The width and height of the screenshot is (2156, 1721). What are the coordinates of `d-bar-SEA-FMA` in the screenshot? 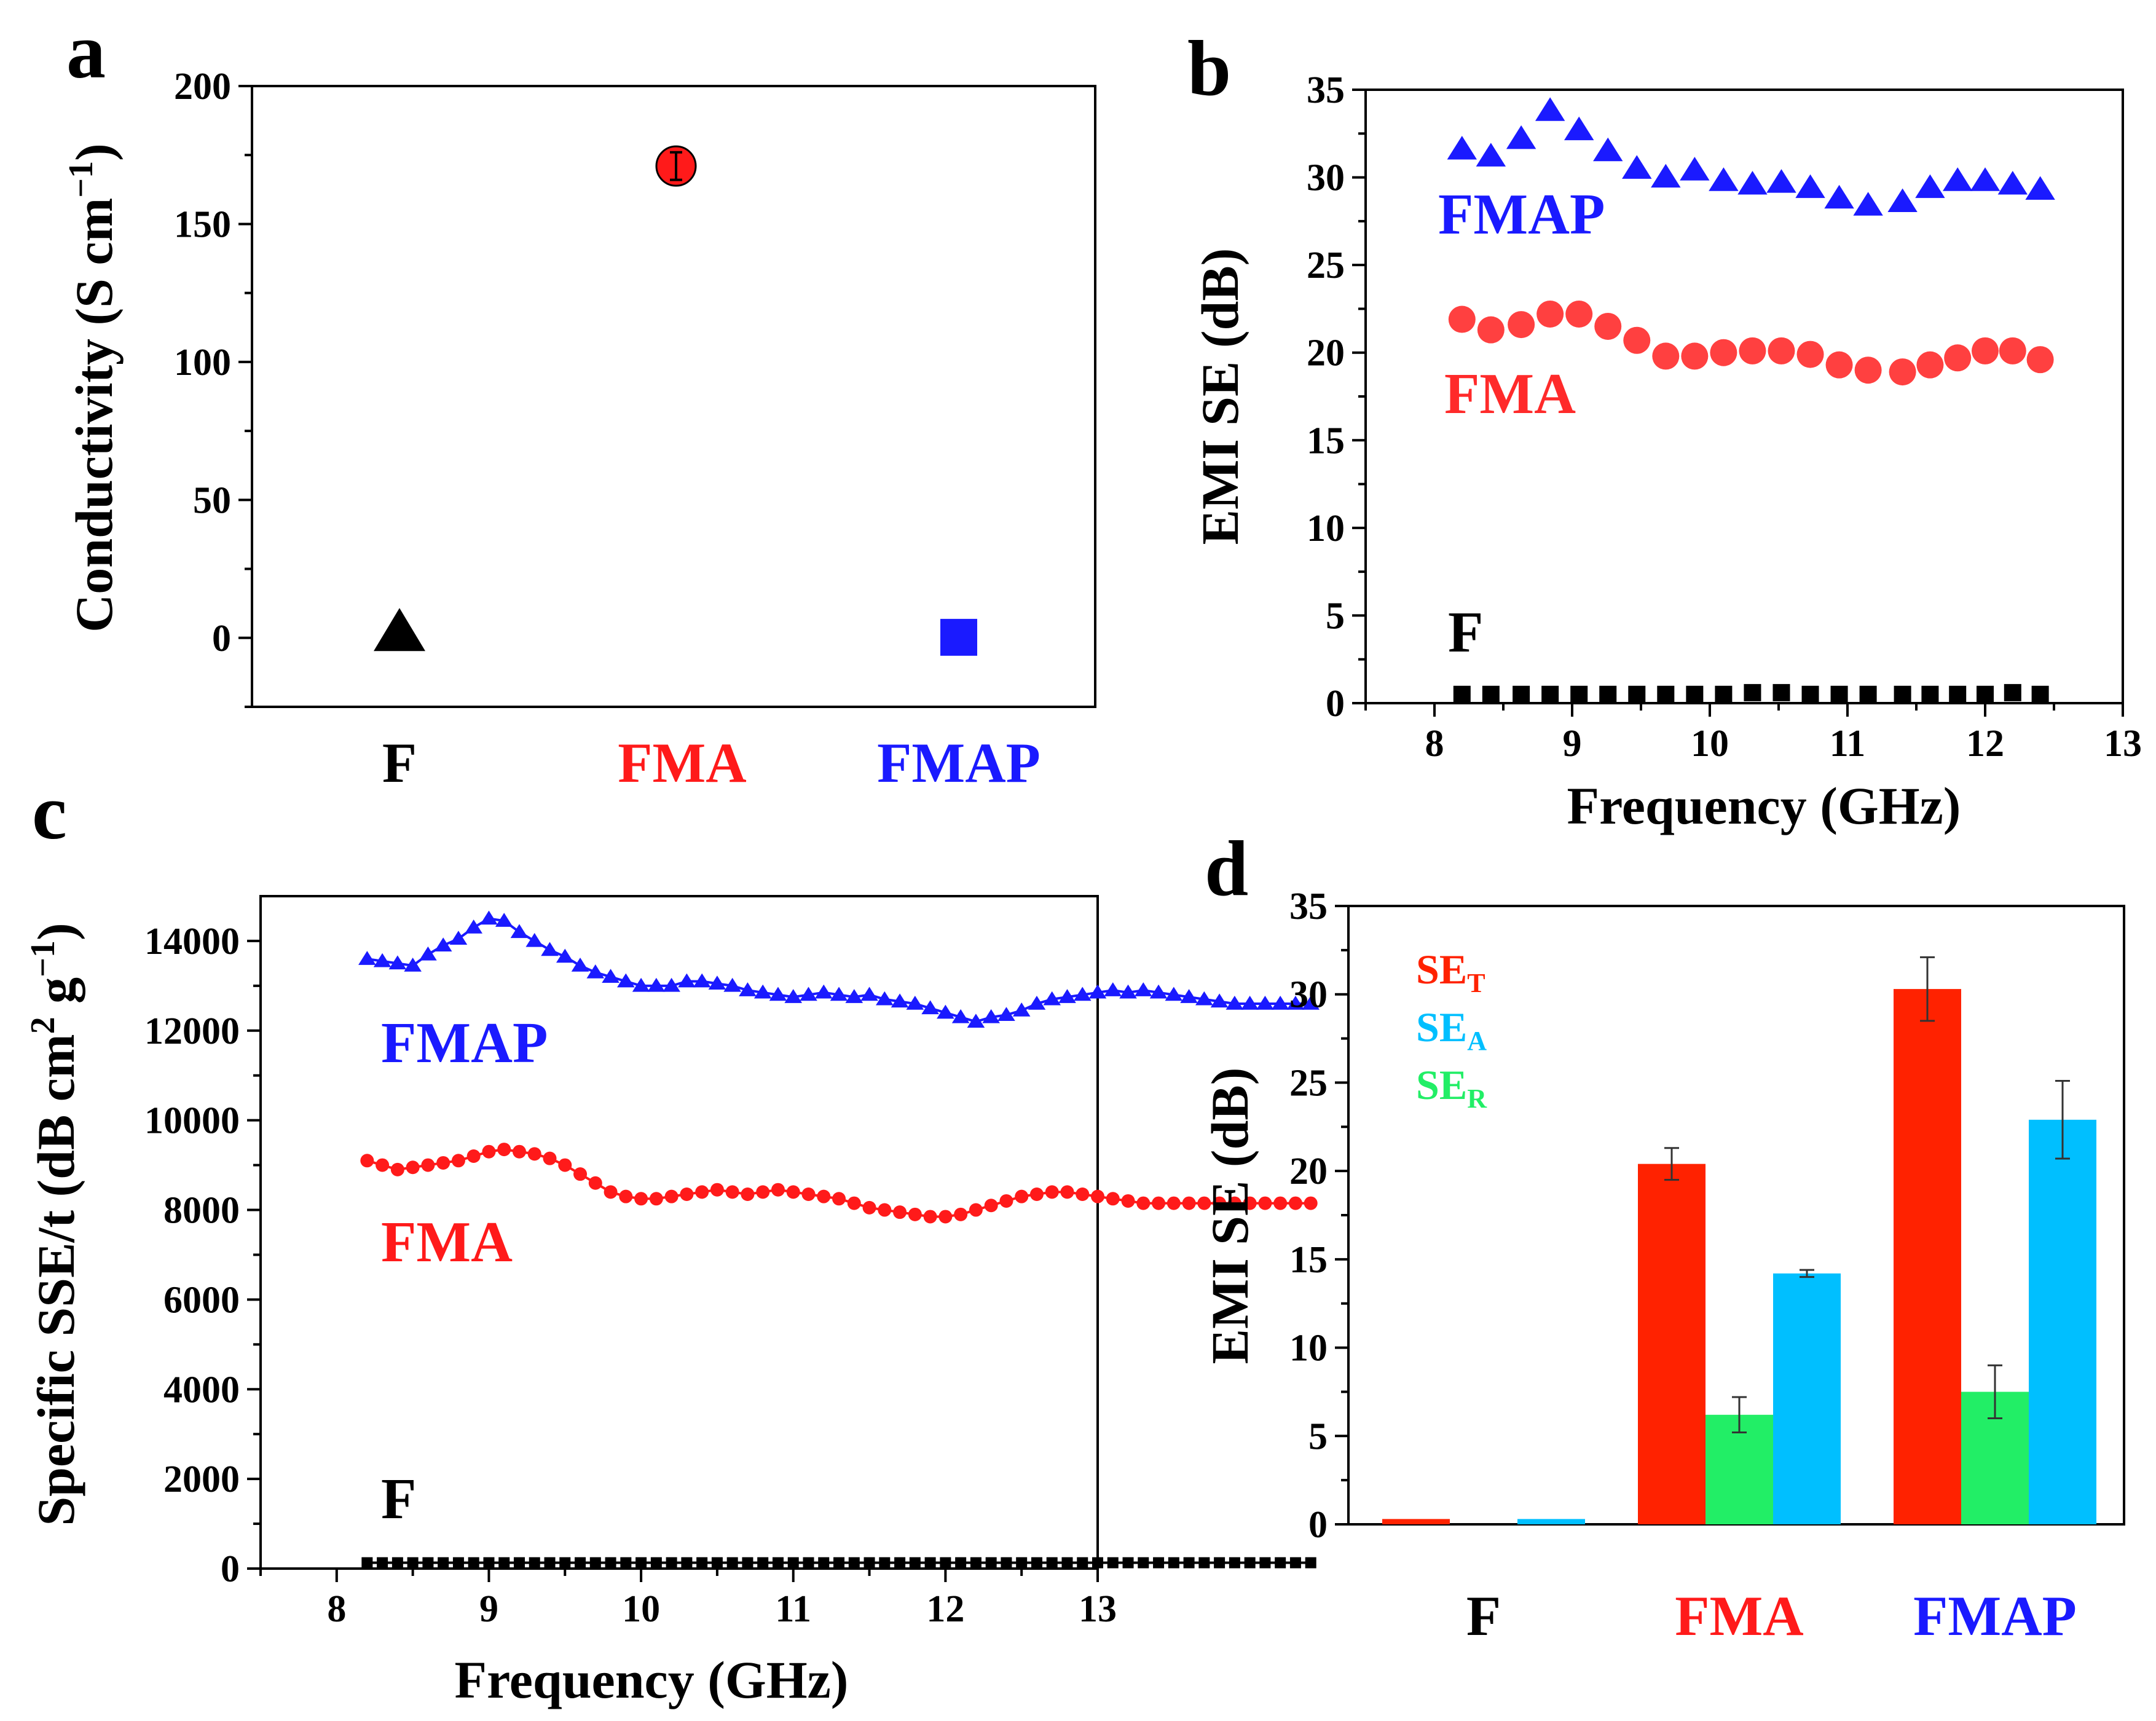 It's located at (1807, 1398).